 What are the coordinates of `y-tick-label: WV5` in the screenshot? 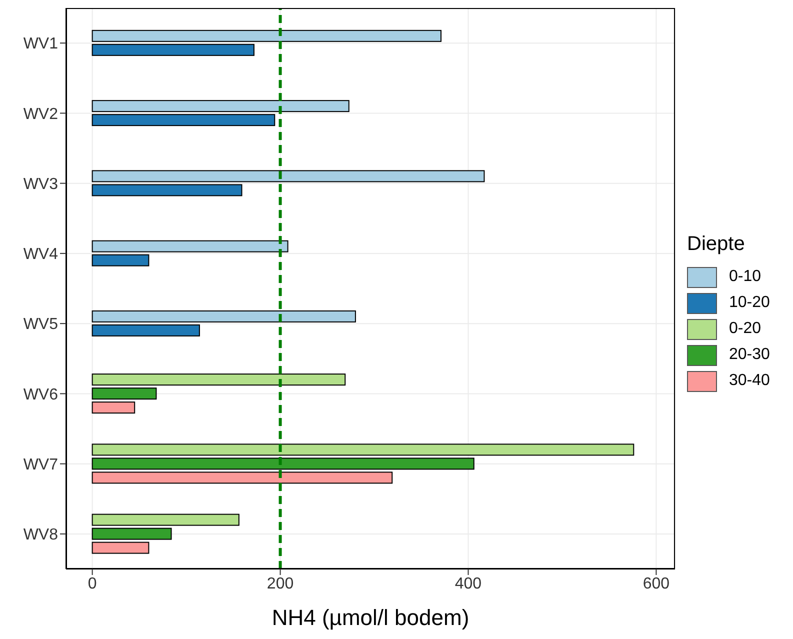 It's located at (40, 325).